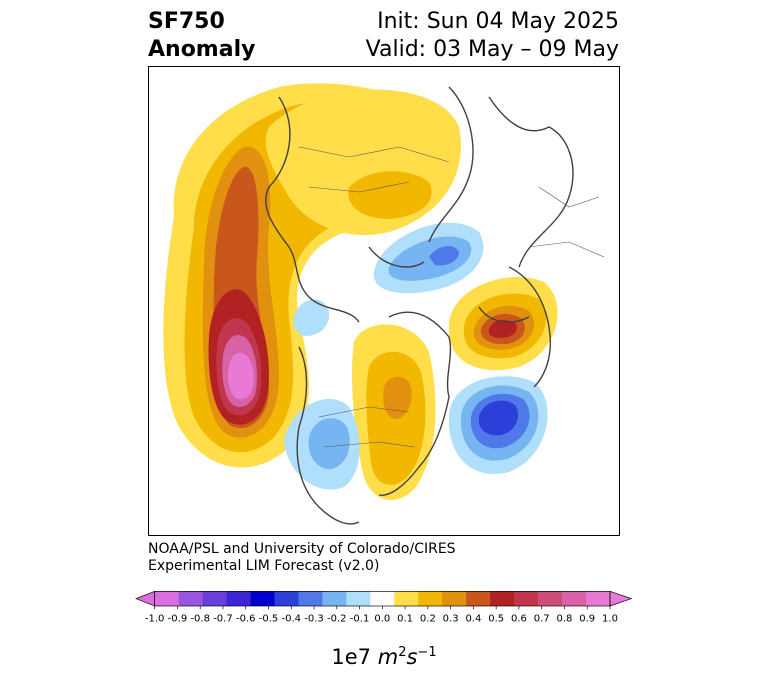 The height and width of the screenshot is (688, 768). I want to click on positive-anomaly-atlantic, so click(503, 324).